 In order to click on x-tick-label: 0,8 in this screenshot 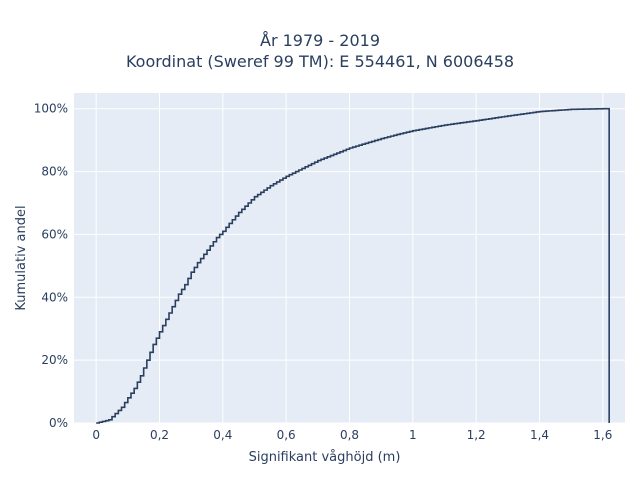, I will do `click(349, 435)`.